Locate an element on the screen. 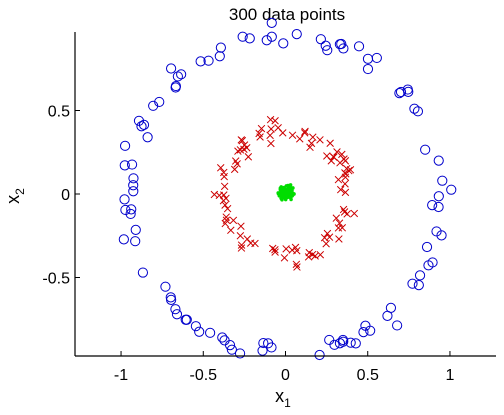 The image size is (504, 415). x-tick-label: 1 is located at coordinates (450, 375).